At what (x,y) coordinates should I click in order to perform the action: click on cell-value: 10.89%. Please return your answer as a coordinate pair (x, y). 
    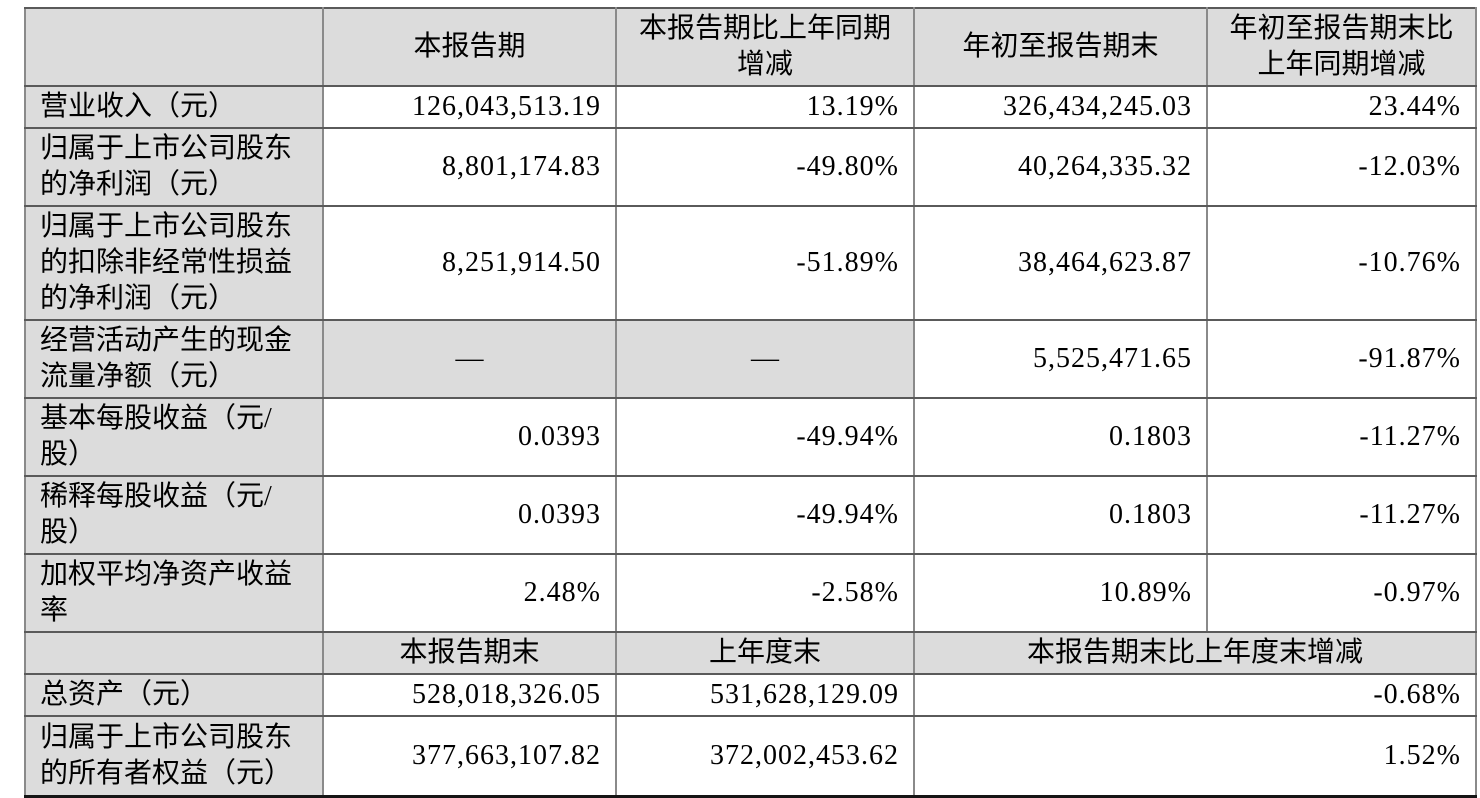
    Looking at the image, I should click on (1060, 593).